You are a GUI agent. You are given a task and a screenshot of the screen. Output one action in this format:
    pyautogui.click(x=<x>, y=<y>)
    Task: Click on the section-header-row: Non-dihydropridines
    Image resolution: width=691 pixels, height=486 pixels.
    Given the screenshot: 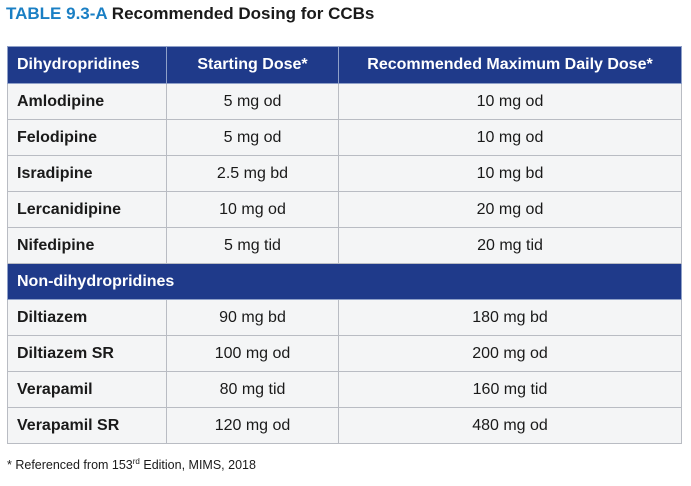 What is the action you would take?
    pyautogui.click(x=344, y=281)
    